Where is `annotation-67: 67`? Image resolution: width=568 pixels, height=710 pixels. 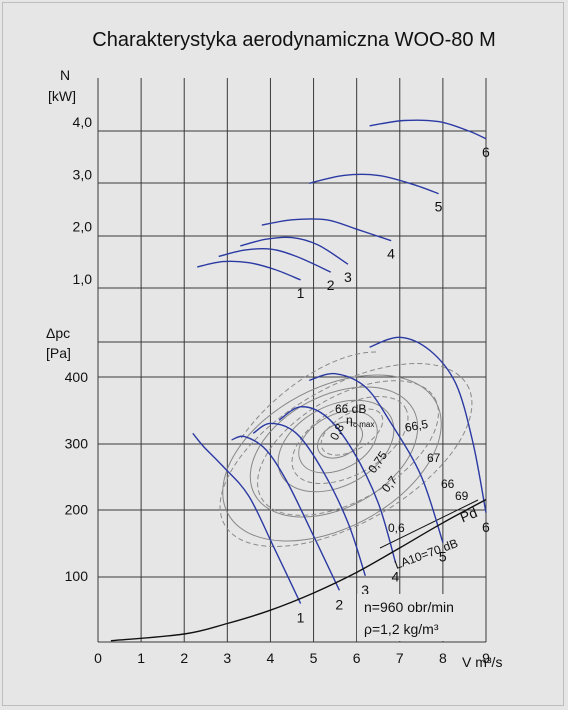 annotation-67: 67 is located at coordinates (434, 458).